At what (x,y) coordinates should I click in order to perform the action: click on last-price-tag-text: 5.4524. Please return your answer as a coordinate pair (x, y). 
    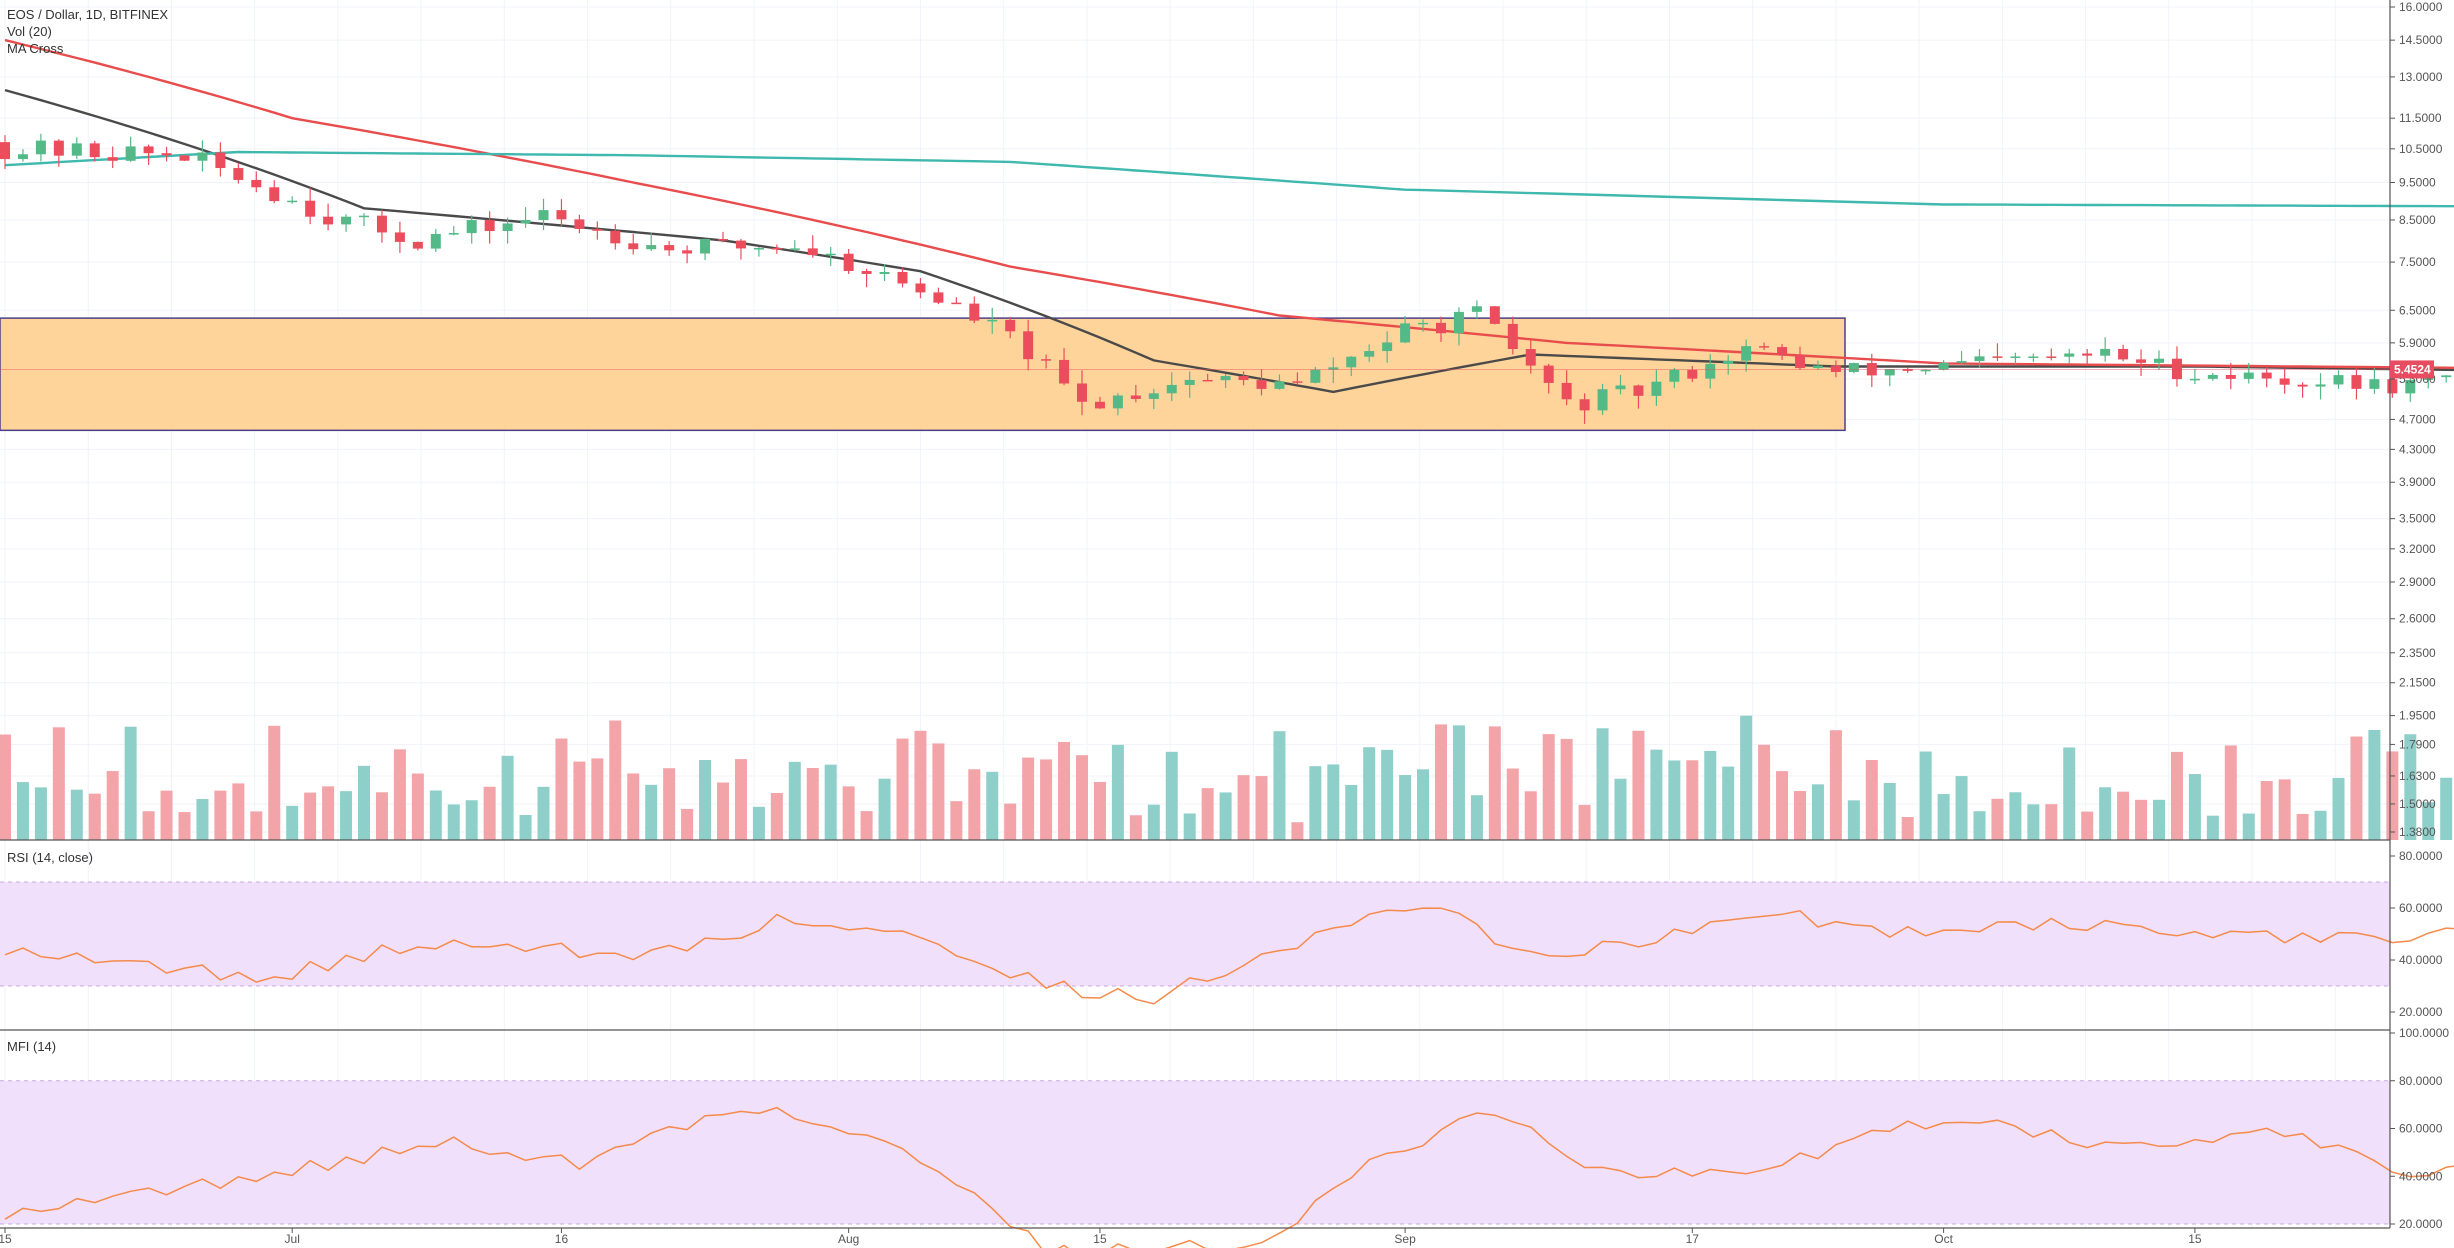
    Looking at the image, I should click on (2412, 369).